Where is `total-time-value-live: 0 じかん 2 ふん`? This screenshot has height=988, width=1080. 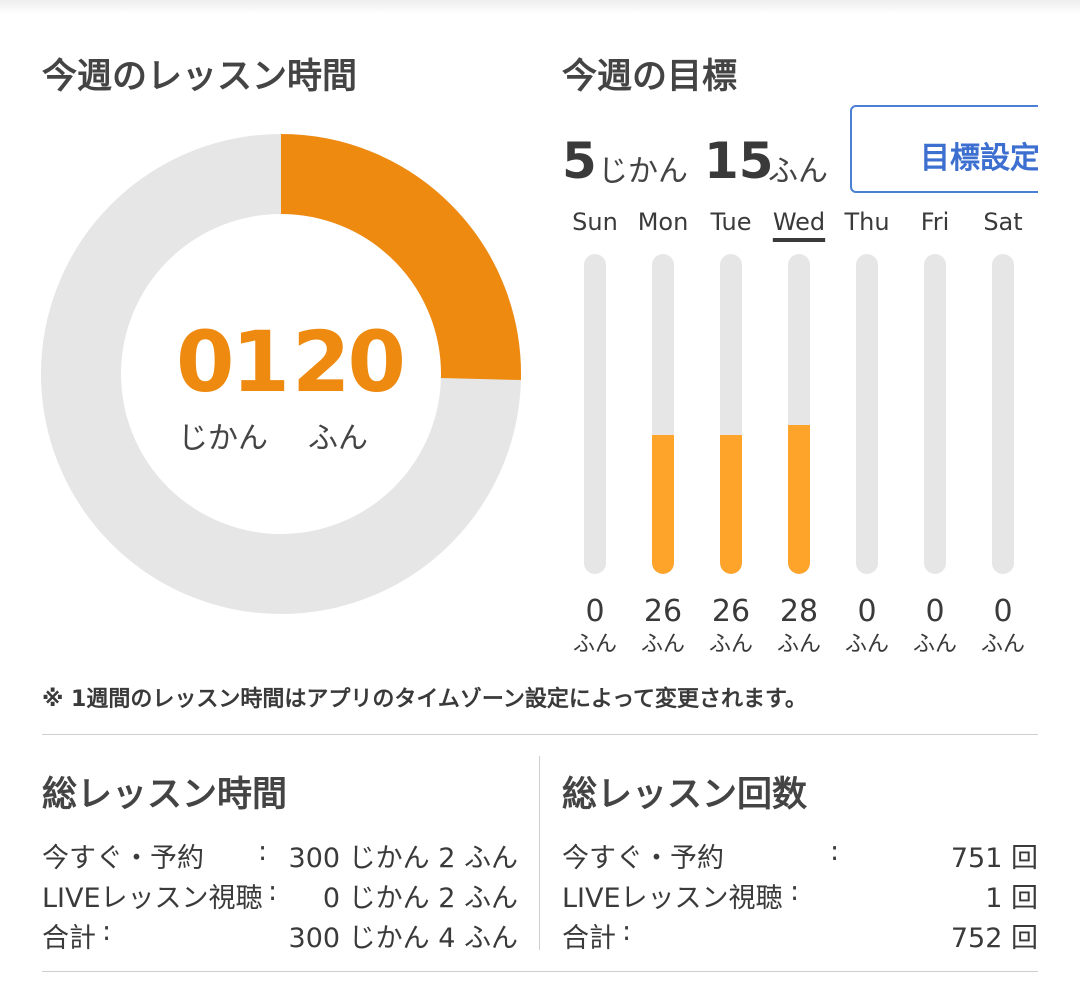
total-time-value-live: 0 じかん 2 ふん is located at coordinates (420, 898).